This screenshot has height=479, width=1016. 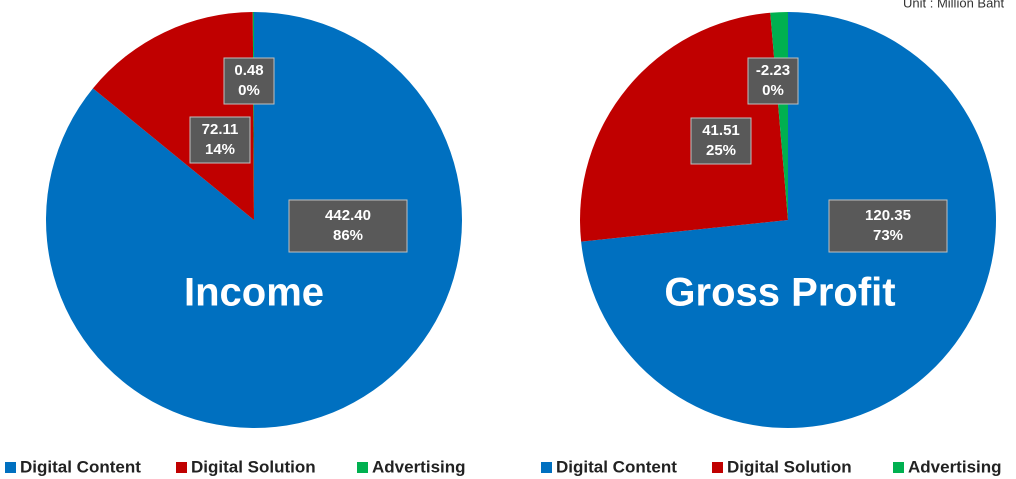 What do you see at coordinates (248, 70) in the screenshot?
I see `value-label: 0.48` at bounding box center [248, 70].